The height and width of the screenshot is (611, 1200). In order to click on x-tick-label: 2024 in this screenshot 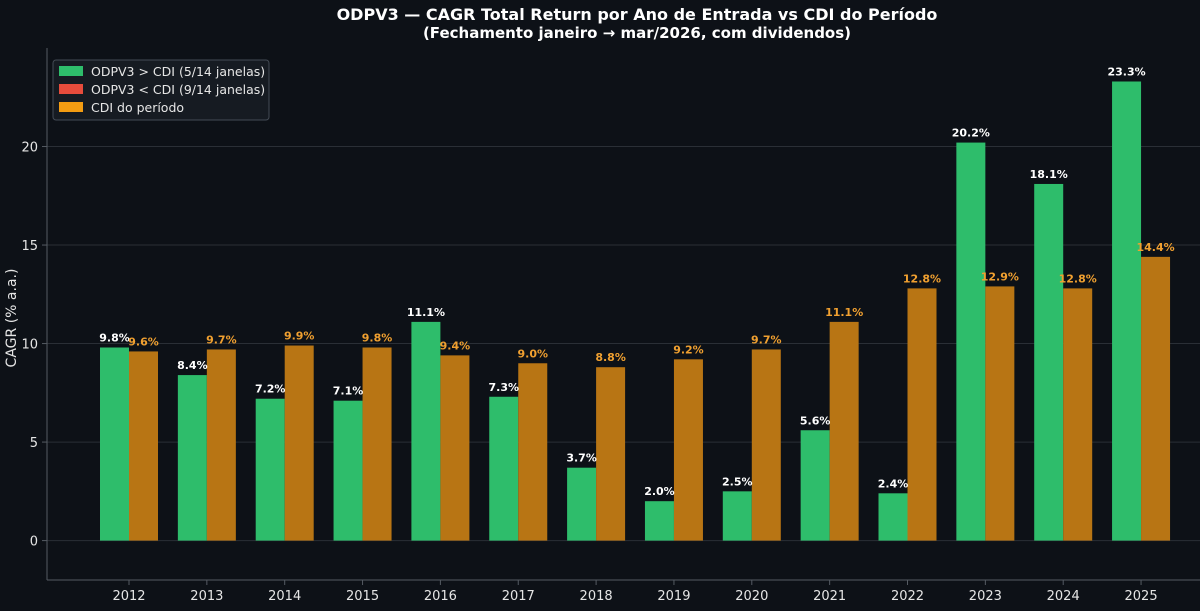, I will do `click(1063, 596)`.